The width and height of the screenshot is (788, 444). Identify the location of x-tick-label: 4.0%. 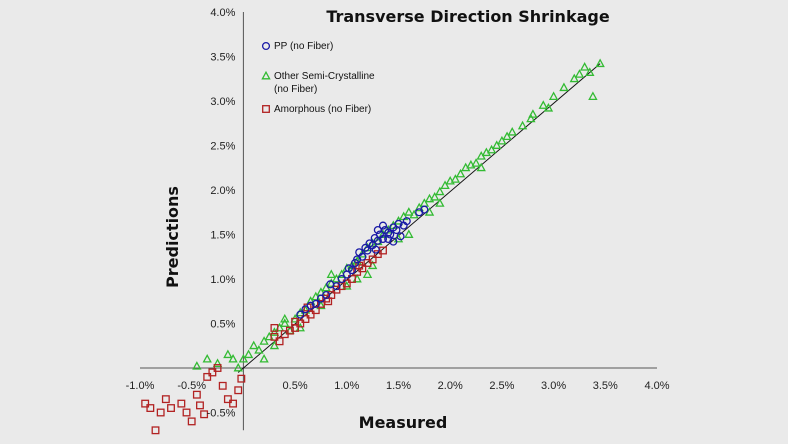
(656, 386).